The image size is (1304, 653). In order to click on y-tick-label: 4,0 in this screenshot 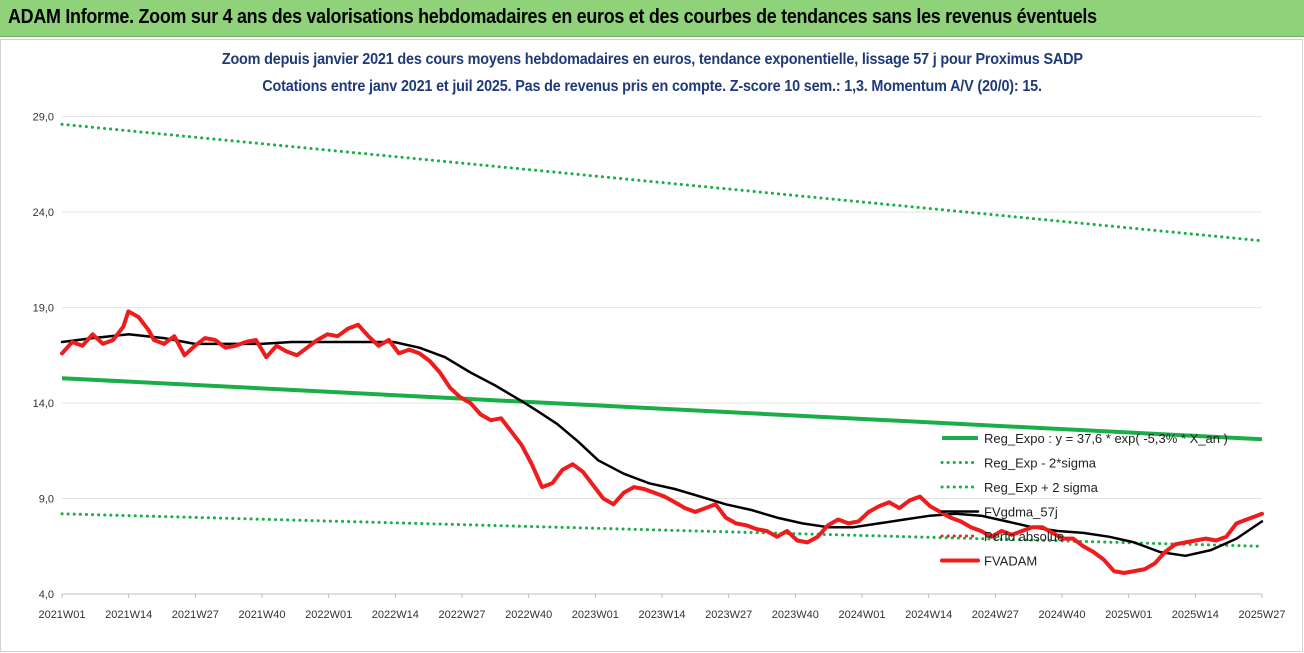, I will do `click(46, 595)`.